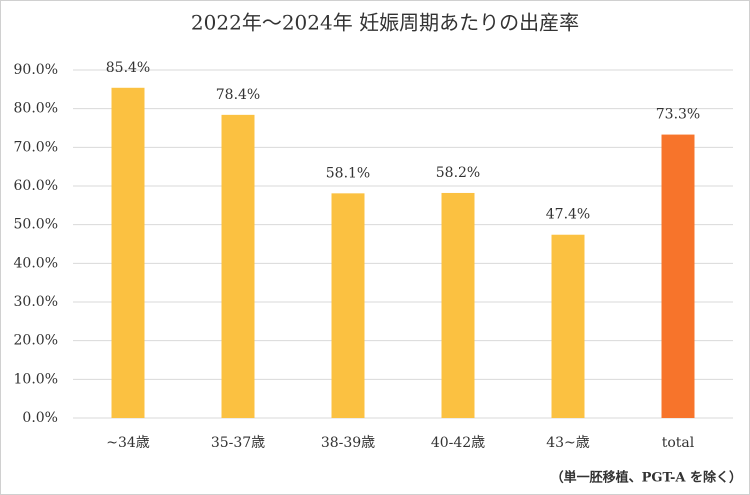  Describe the element at coordinates (568, 443) in the screenshot. I see `x-tick-label: 43~歳` at that location.